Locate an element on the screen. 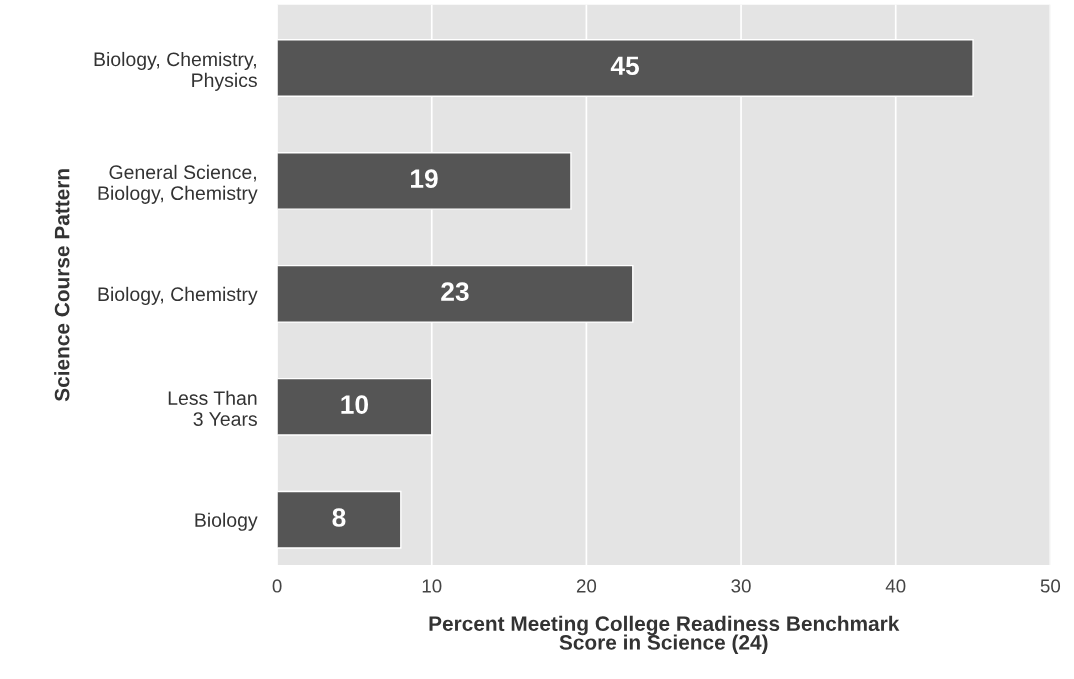  y-tick-label: Biology is located at coordinates (226, 521).